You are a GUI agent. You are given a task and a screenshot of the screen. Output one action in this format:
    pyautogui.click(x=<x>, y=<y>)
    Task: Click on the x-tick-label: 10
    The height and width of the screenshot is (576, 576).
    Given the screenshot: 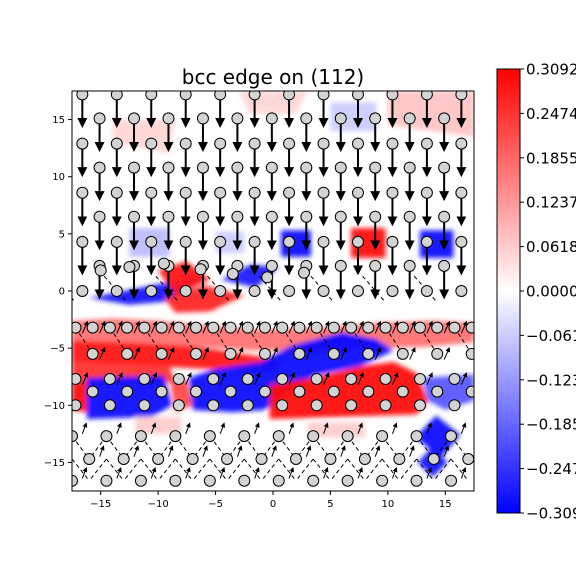 What is the action you would take?
    pyautogui.click(x=387, y=504)
    